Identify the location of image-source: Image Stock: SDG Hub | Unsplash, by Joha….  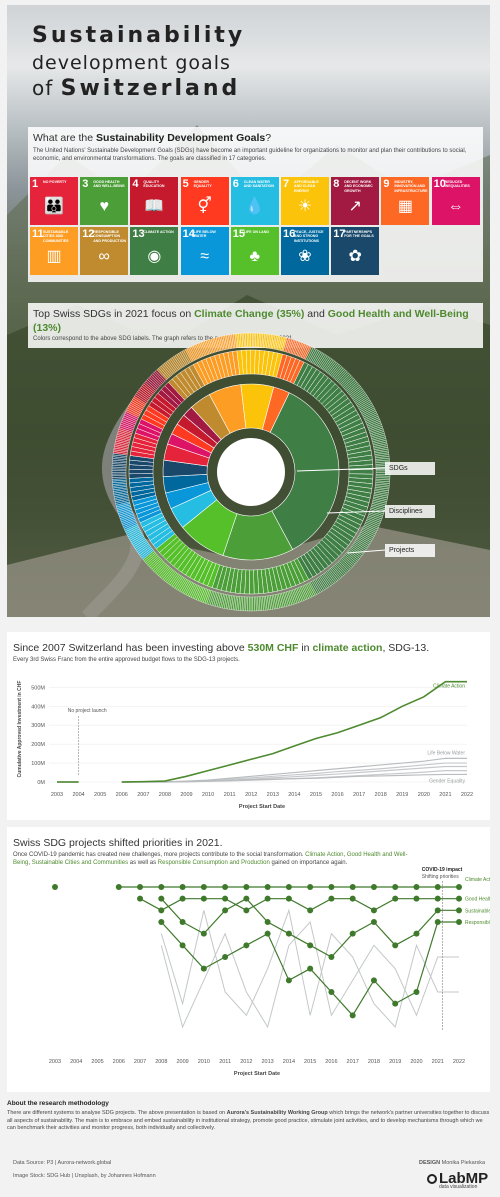
(84, 1176).